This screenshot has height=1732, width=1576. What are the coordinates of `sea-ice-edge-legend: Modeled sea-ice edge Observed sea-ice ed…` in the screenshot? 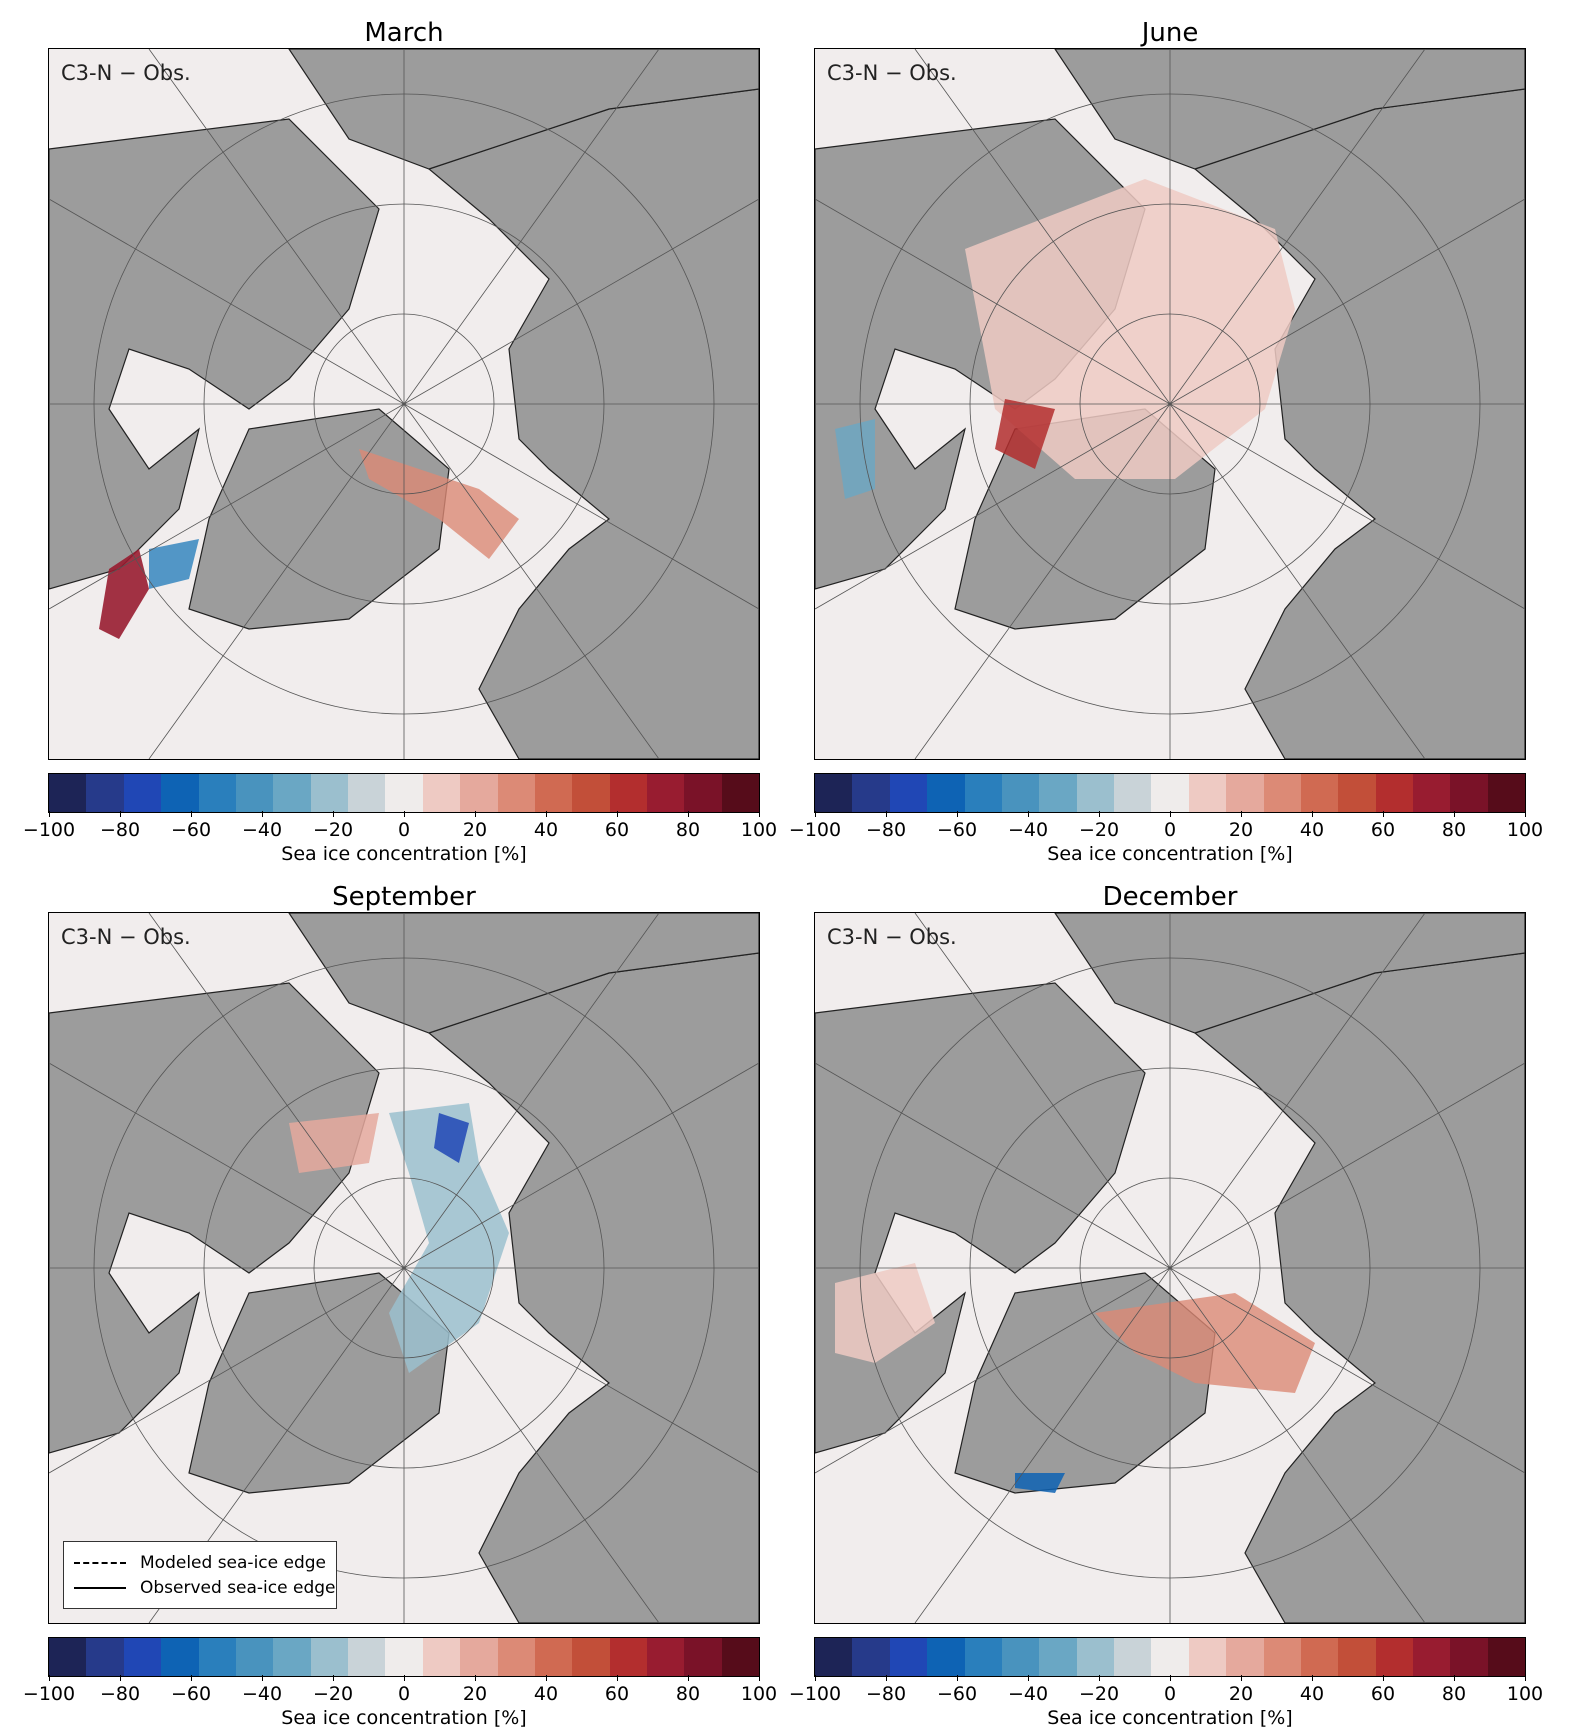 It's located at (200, 1575).